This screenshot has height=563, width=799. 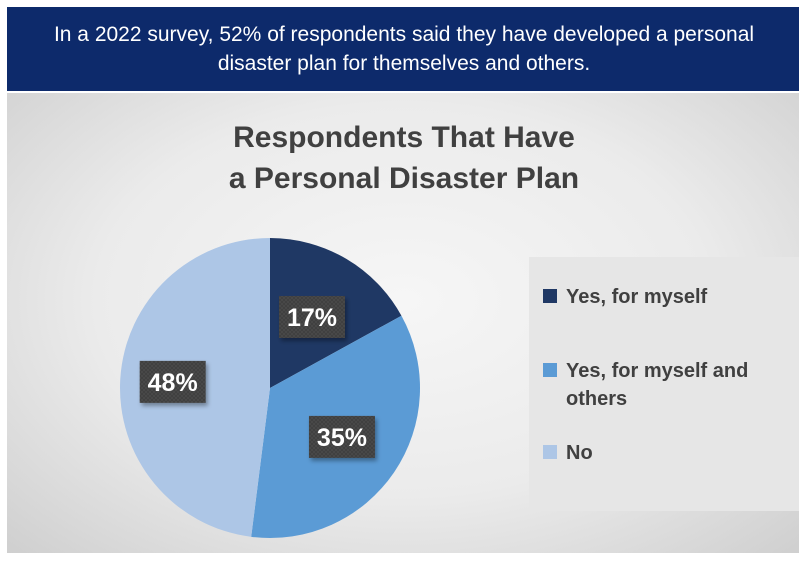 What do you see at coordinates (657, 385) in the screenshot?
I see `legend-label: Yes, for myself and others` at bounding box center [657, 385].